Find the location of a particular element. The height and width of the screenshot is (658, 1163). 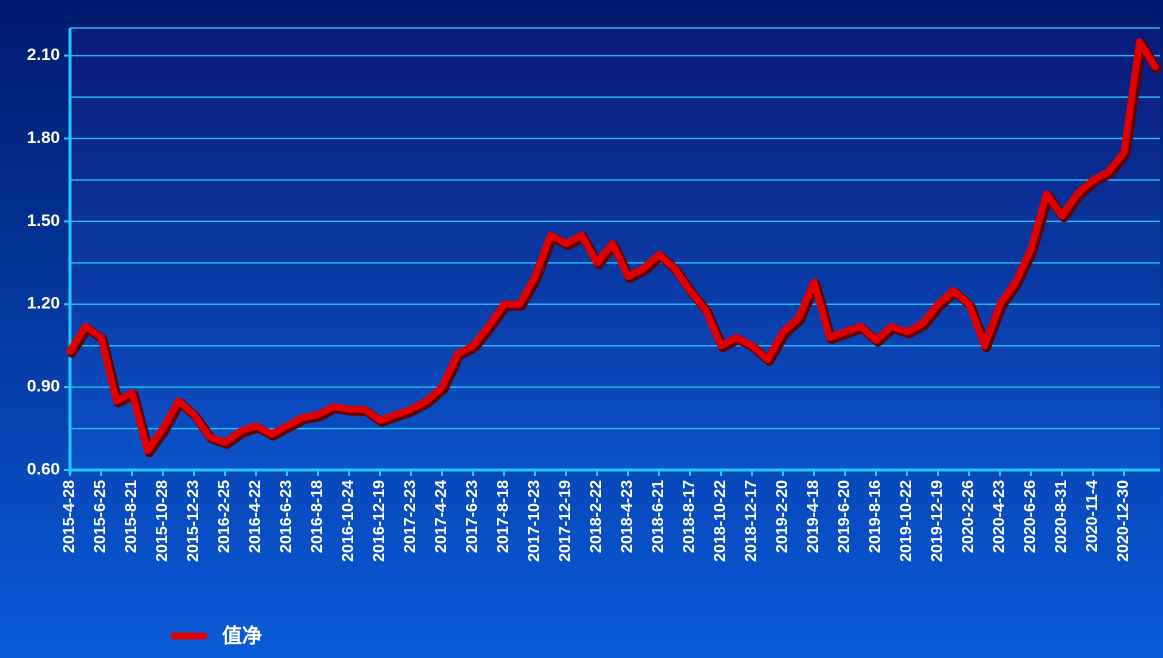

x-tick-label: 2016-8-18 is located at coordinates (317, 516).